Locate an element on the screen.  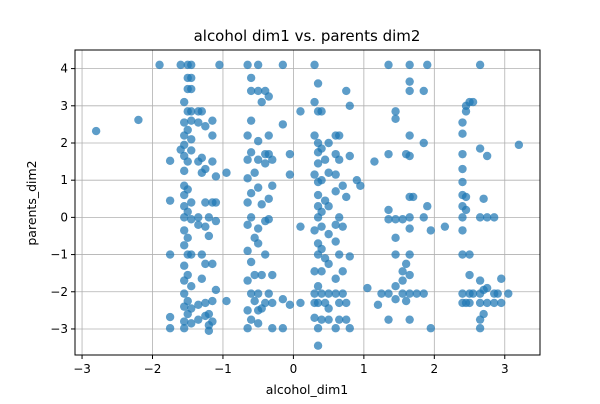
x-tick-label: −2 is located at coordinates (153, 369).